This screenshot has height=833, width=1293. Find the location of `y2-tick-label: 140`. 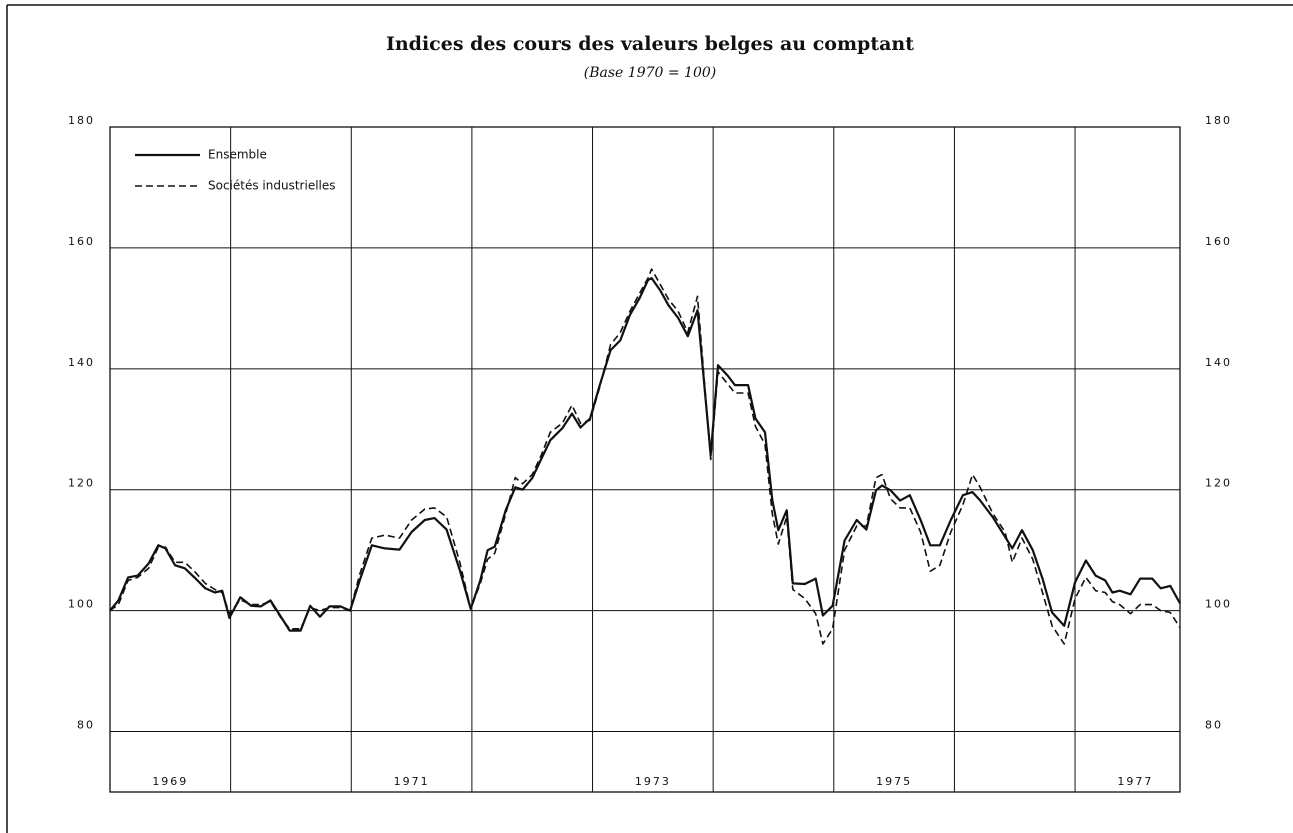

y2-tick-label: 140 is located at coordinates (1218, 362).